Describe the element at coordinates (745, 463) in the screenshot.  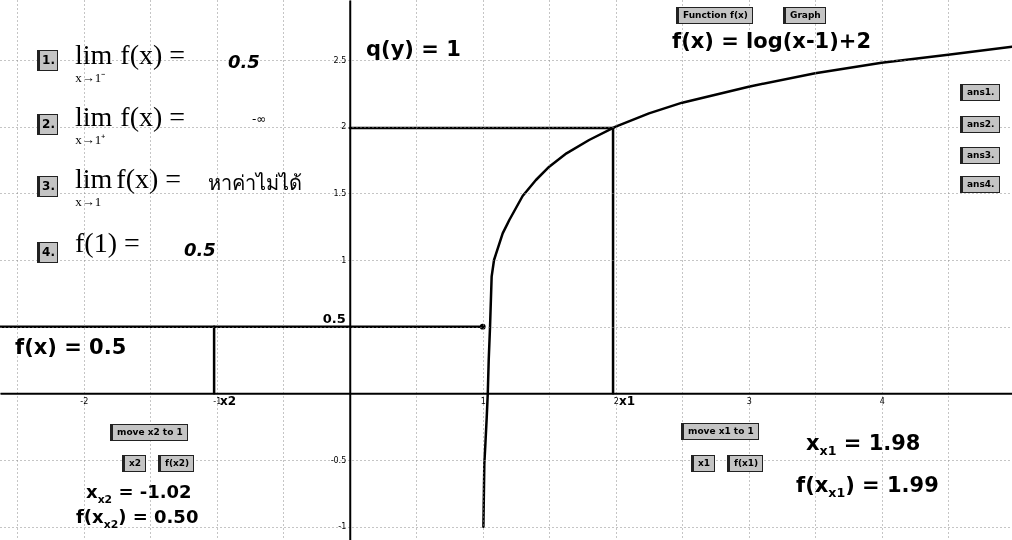
I see `button: f(x1)` at that location.